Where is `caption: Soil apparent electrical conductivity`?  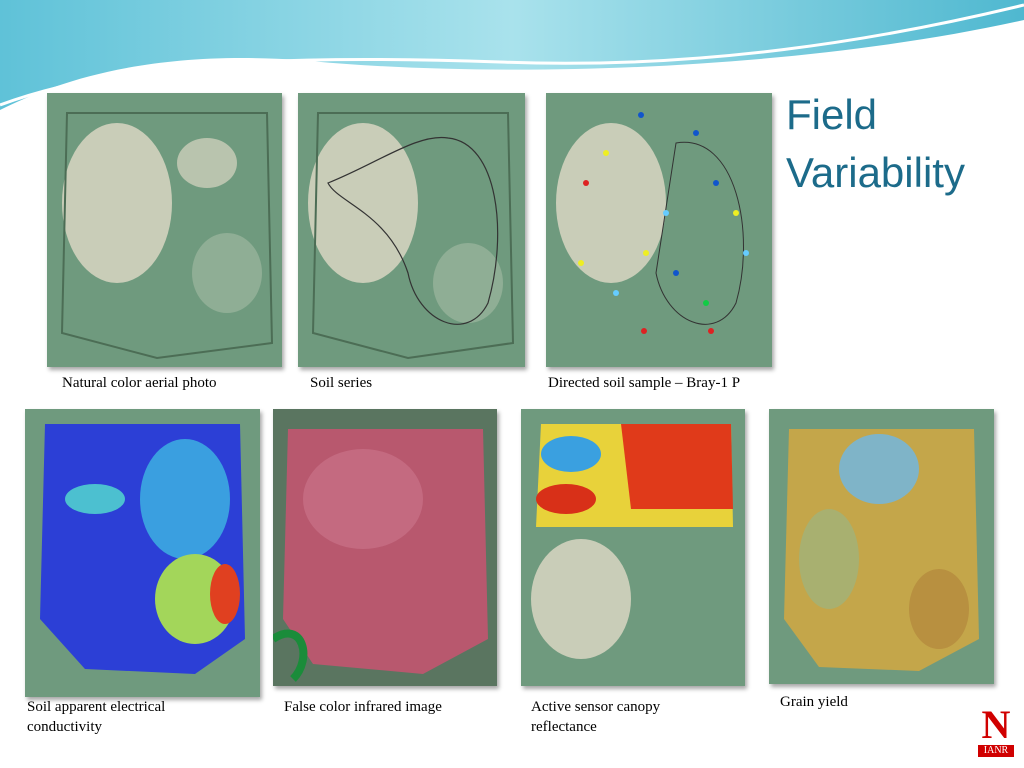
caption: Soil apparent electrical conductivity is located at coordinates (96, 717).